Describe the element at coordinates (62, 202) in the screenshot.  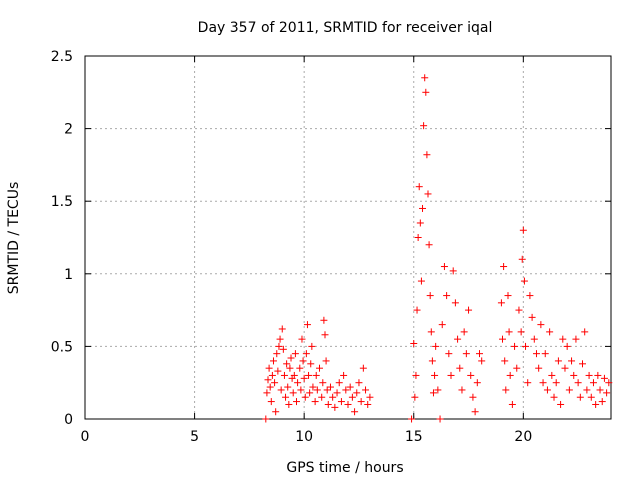
I see `y-tick-label: 1.5` at that location.